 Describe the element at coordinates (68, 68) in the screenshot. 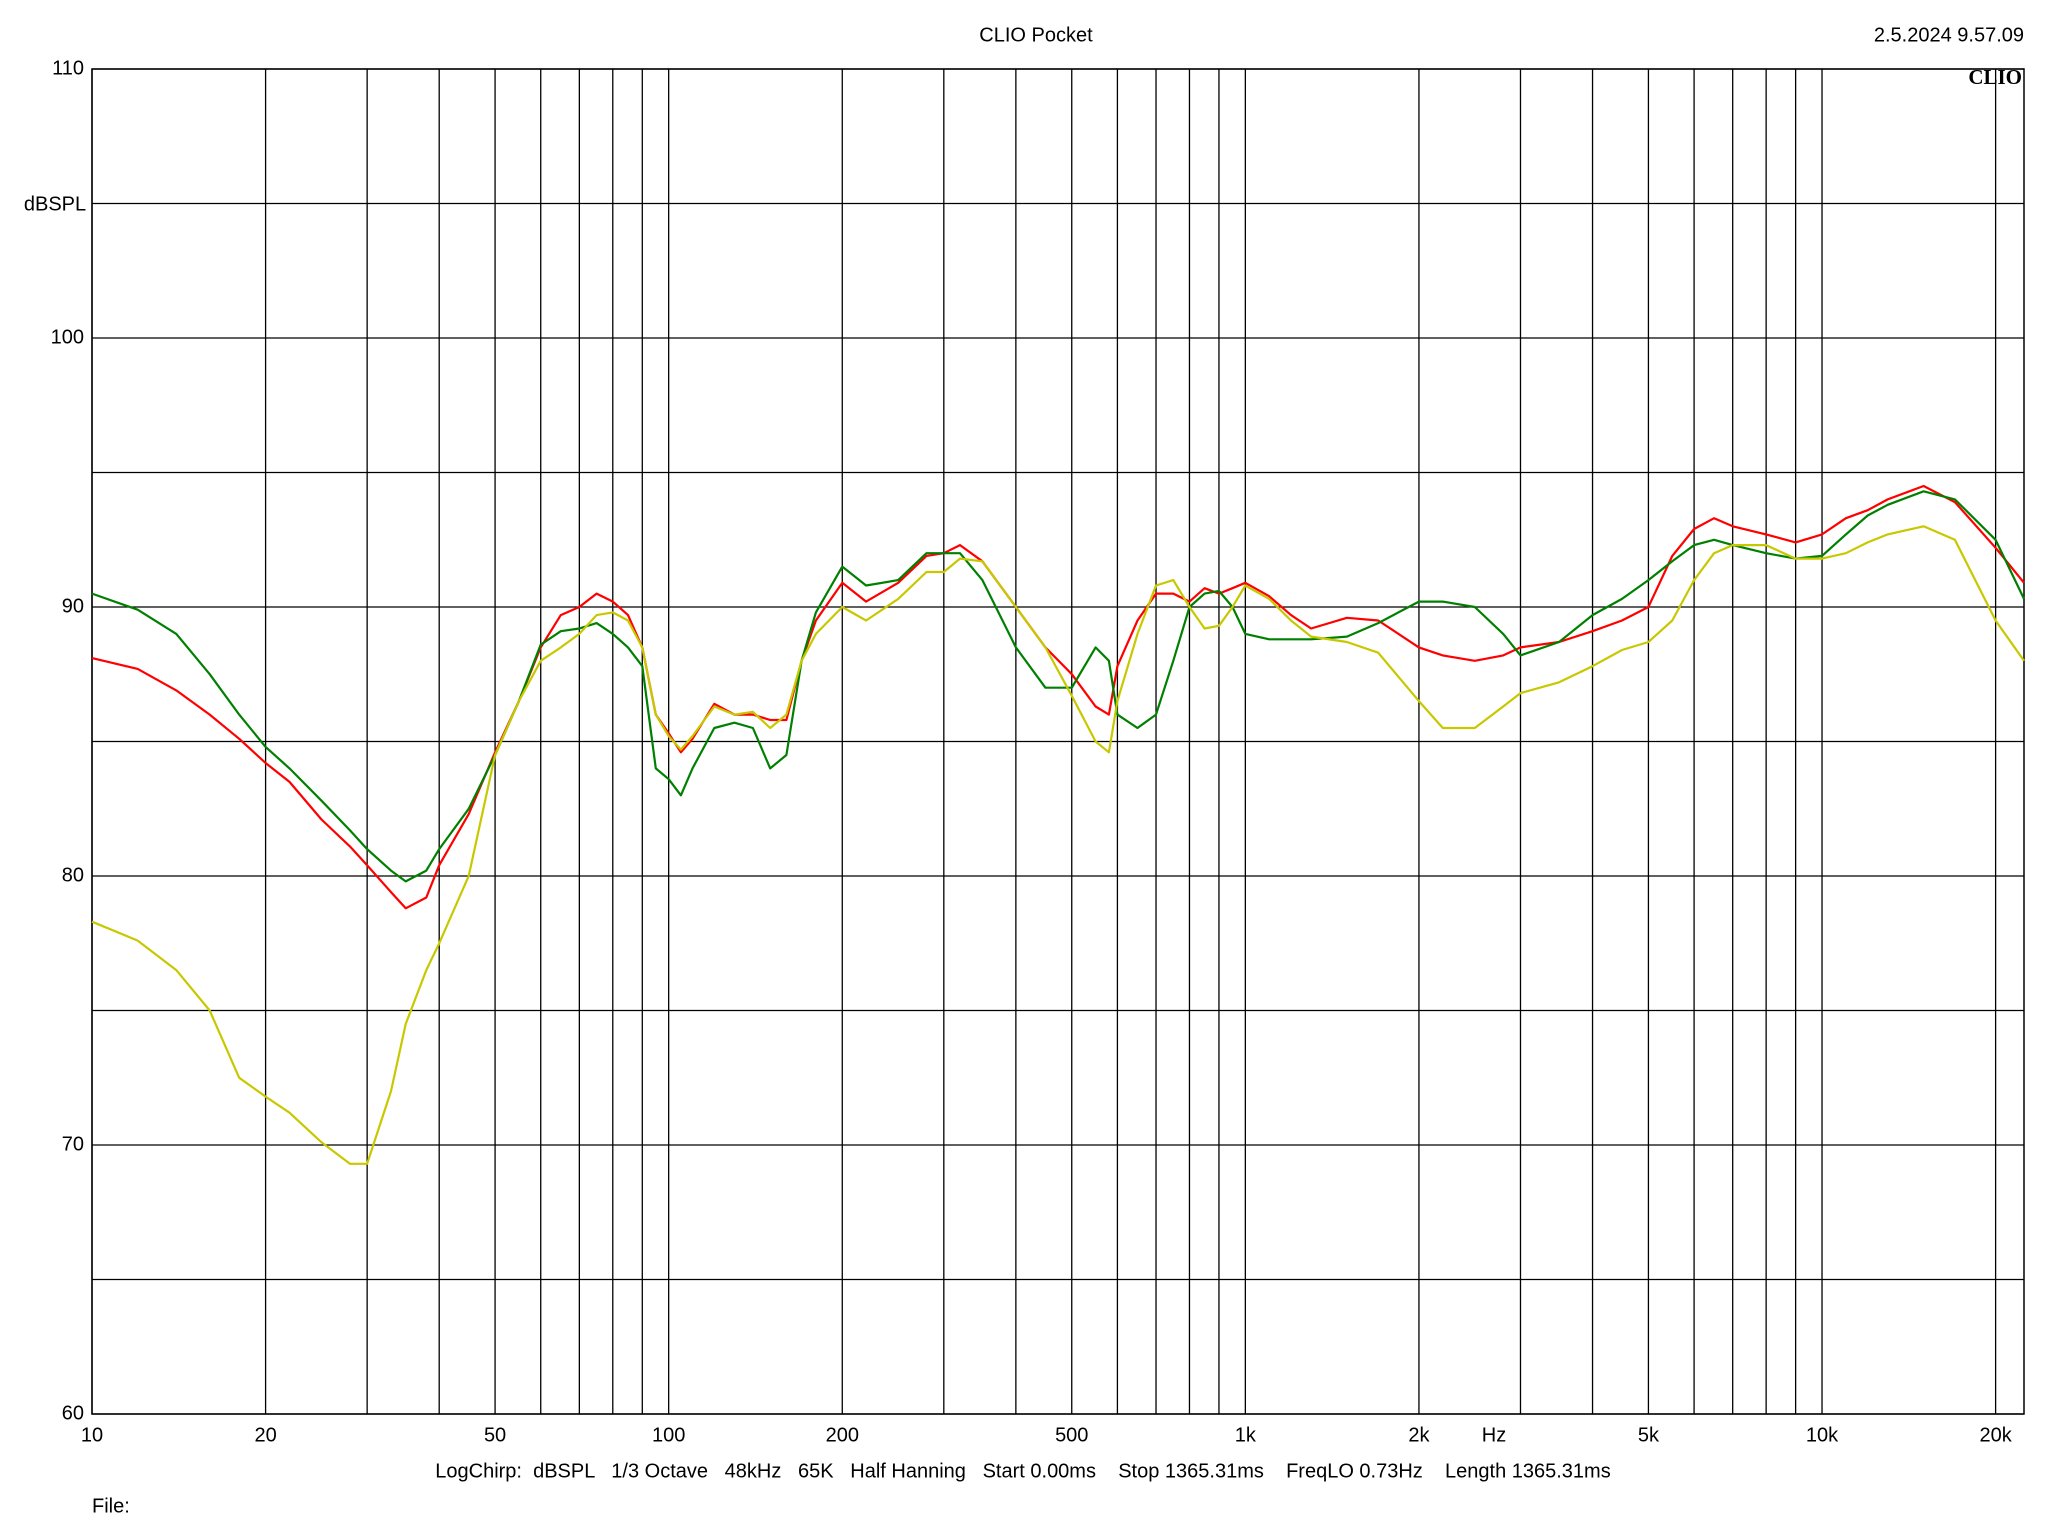

I see `y-tick-label: 110` at that location.